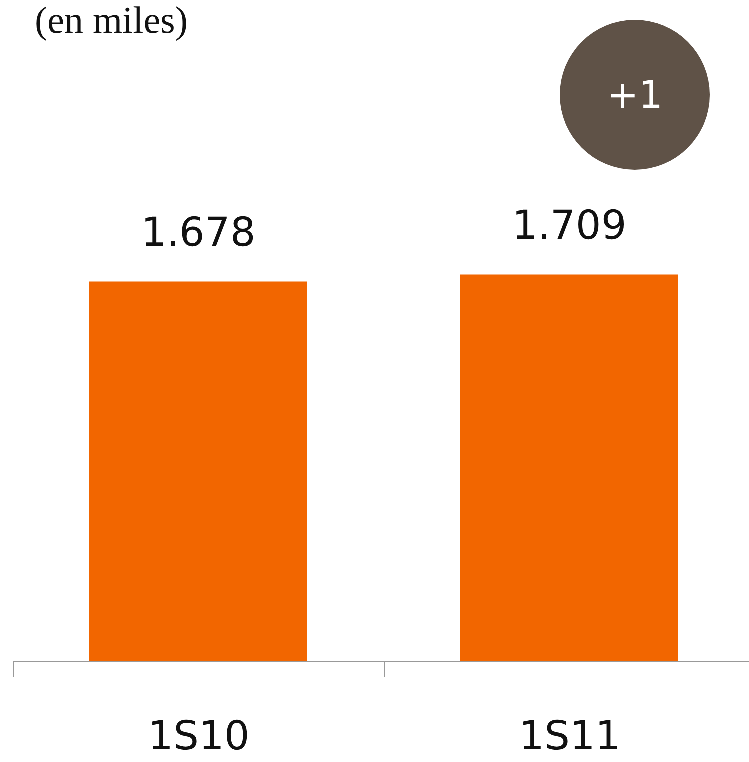 Image resolution: width=749 pixels, height=762 pixels. Describe the element at coordinates (570, 737) in the screenshot. I see `x-tick-label: 1S11` at that location.